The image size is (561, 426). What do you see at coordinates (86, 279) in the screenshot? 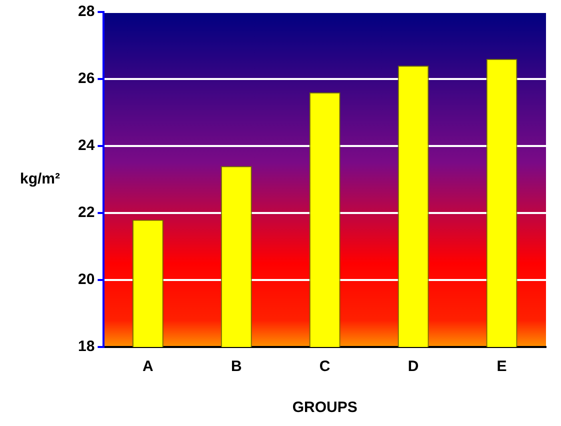
I see `y-tick-label: 20` at bounding box center [86, 279].